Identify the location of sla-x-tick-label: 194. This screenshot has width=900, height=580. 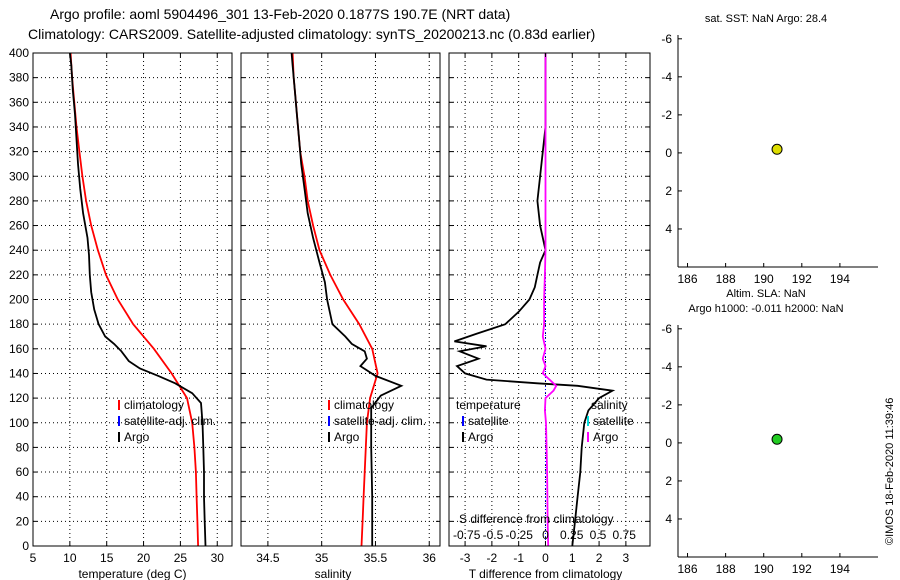
(840, 569).